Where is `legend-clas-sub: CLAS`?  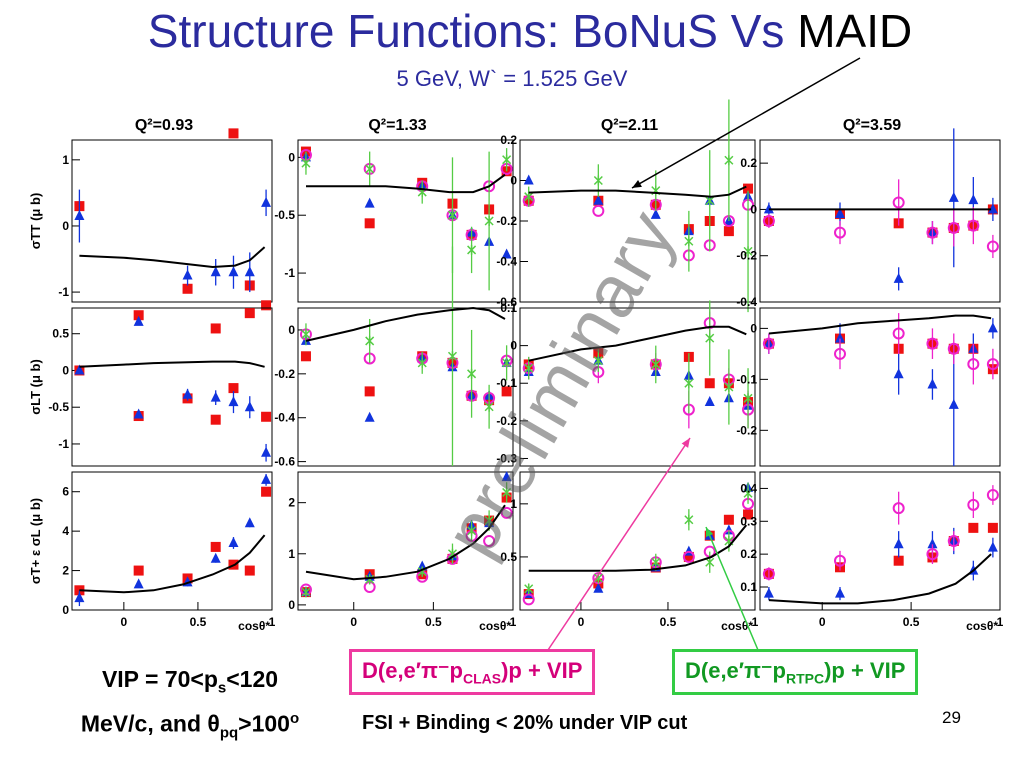 legend-clas-sub: CLAS is located at coordinates (482, 678).